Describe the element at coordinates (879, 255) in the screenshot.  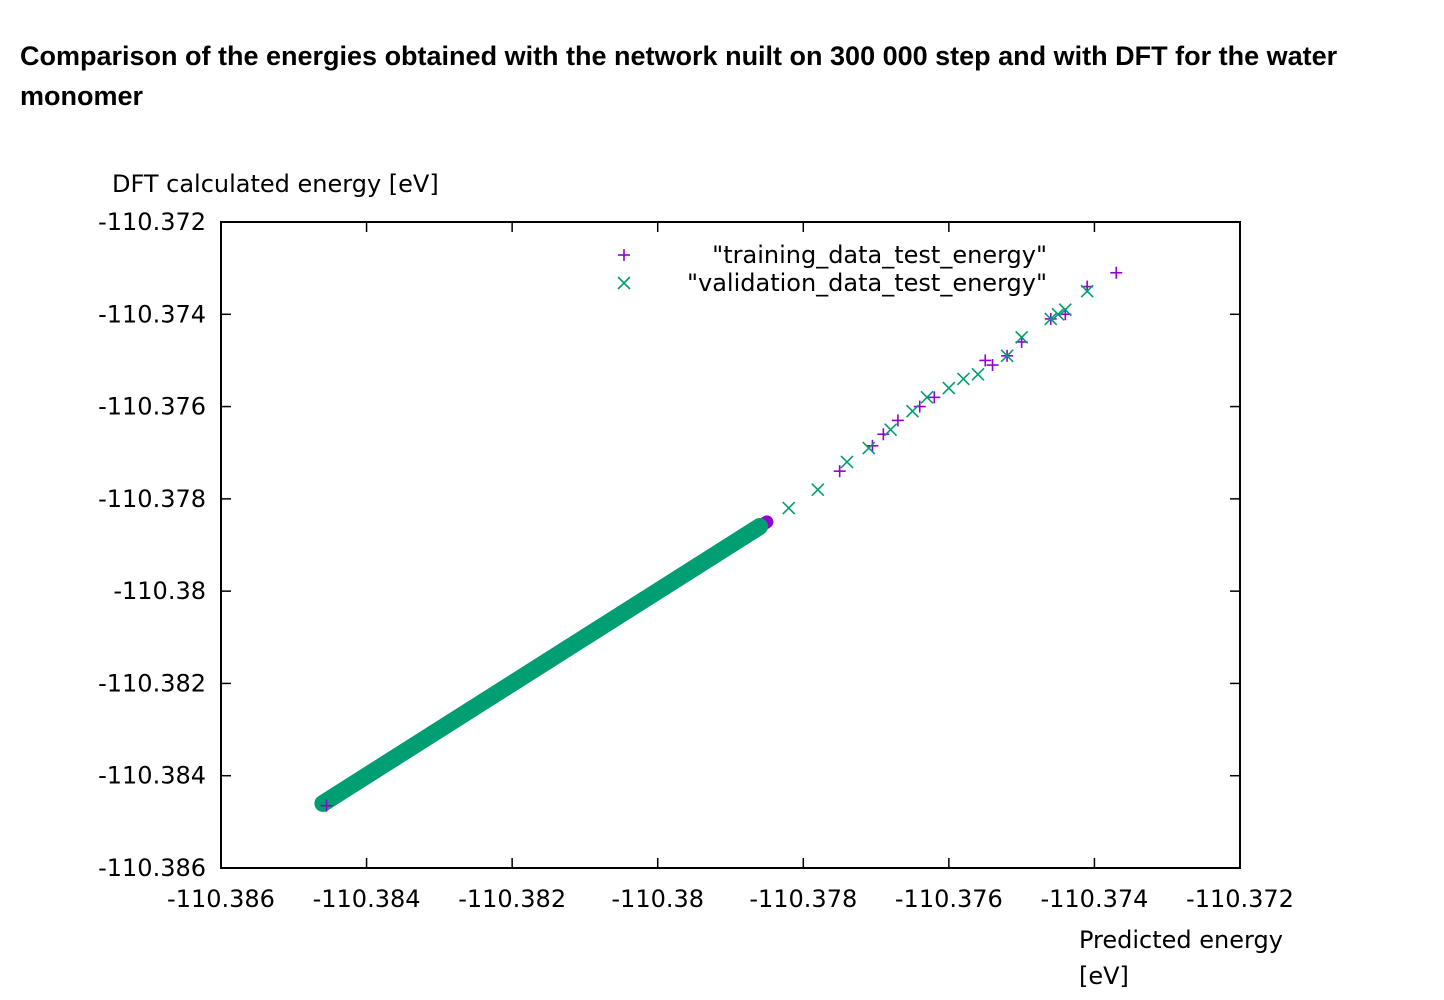
I see `legend-label-1: "training_data_test_energy"` at that location.